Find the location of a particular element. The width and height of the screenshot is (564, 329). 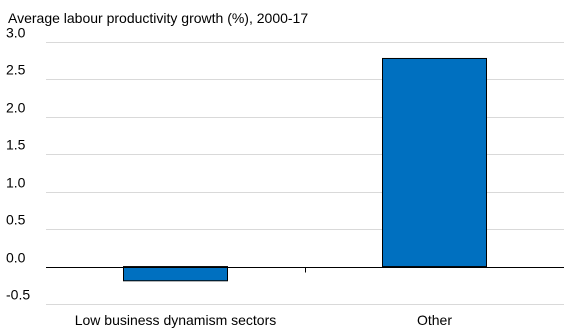

y-tick-label: 0.0 is located at coordinates (16, 258).